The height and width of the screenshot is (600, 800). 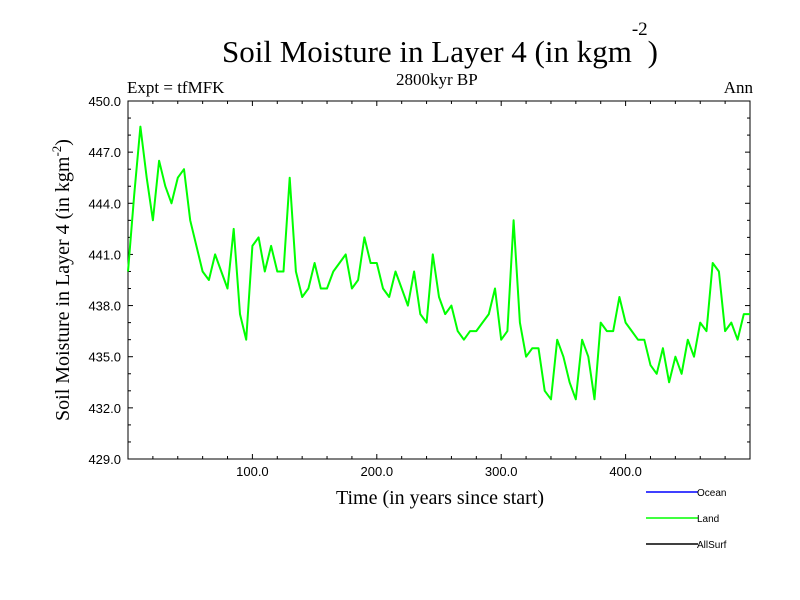 I want to click on y-tick-label: 450.0, so click(x=104, y=101).